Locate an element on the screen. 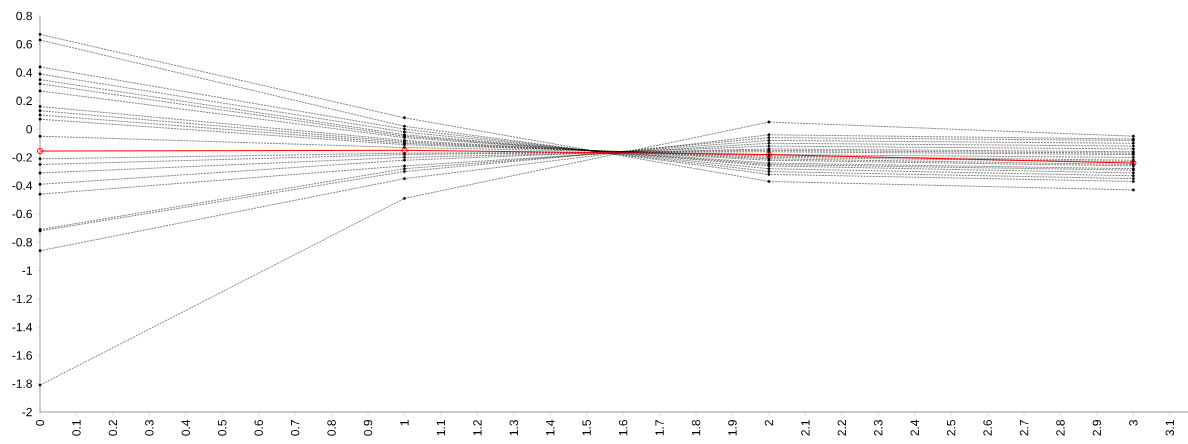 This screenshot has height=444, width=1188. x-tick-label: 3.1 is located at coordinates (1170, 428).